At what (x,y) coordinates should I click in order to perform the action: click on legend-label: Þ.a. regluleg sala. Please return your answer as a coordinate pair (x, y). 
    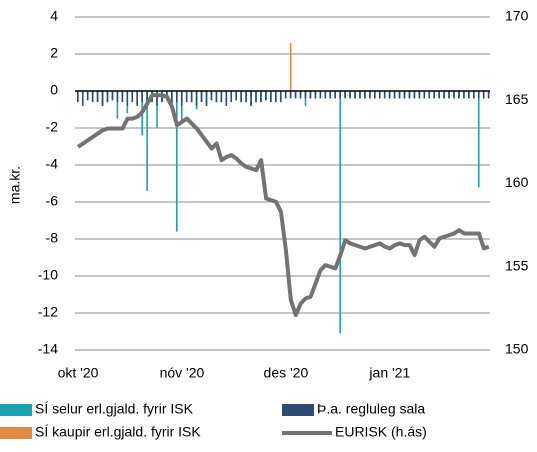
    Looking at the image, I should click on (371, 409).